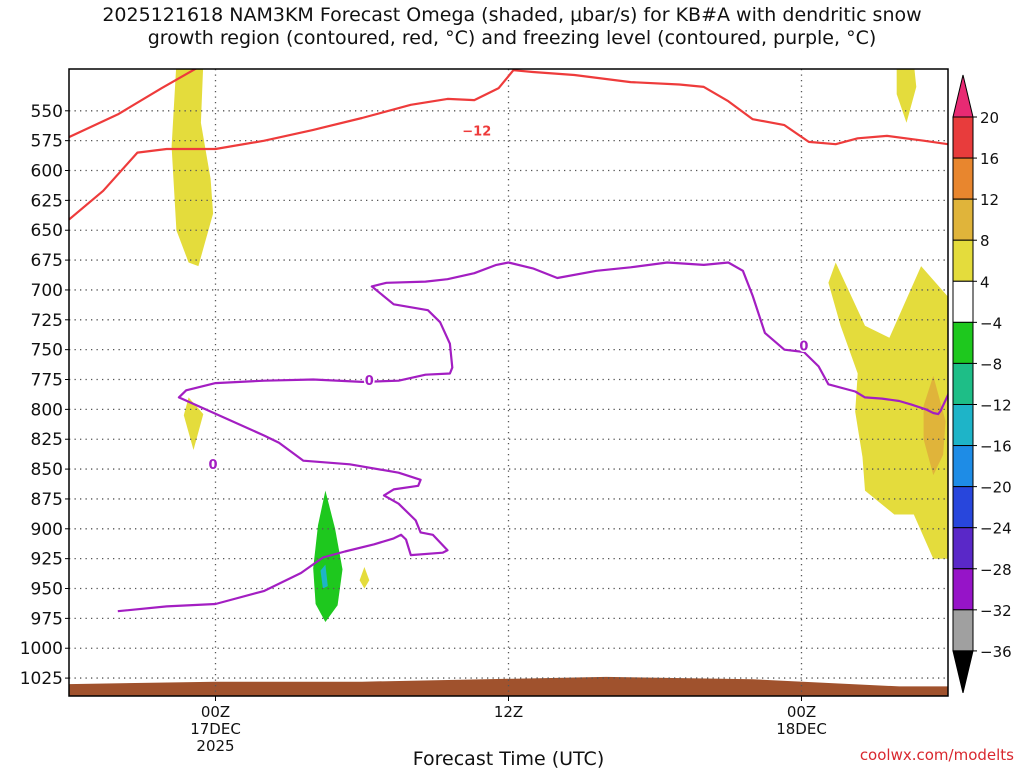 The width and height of the screenshot is (1024, 768). Describe the element at coordinates (996, 652) in the screenshot. I see `colorbar-tick-label: −36` at that location.